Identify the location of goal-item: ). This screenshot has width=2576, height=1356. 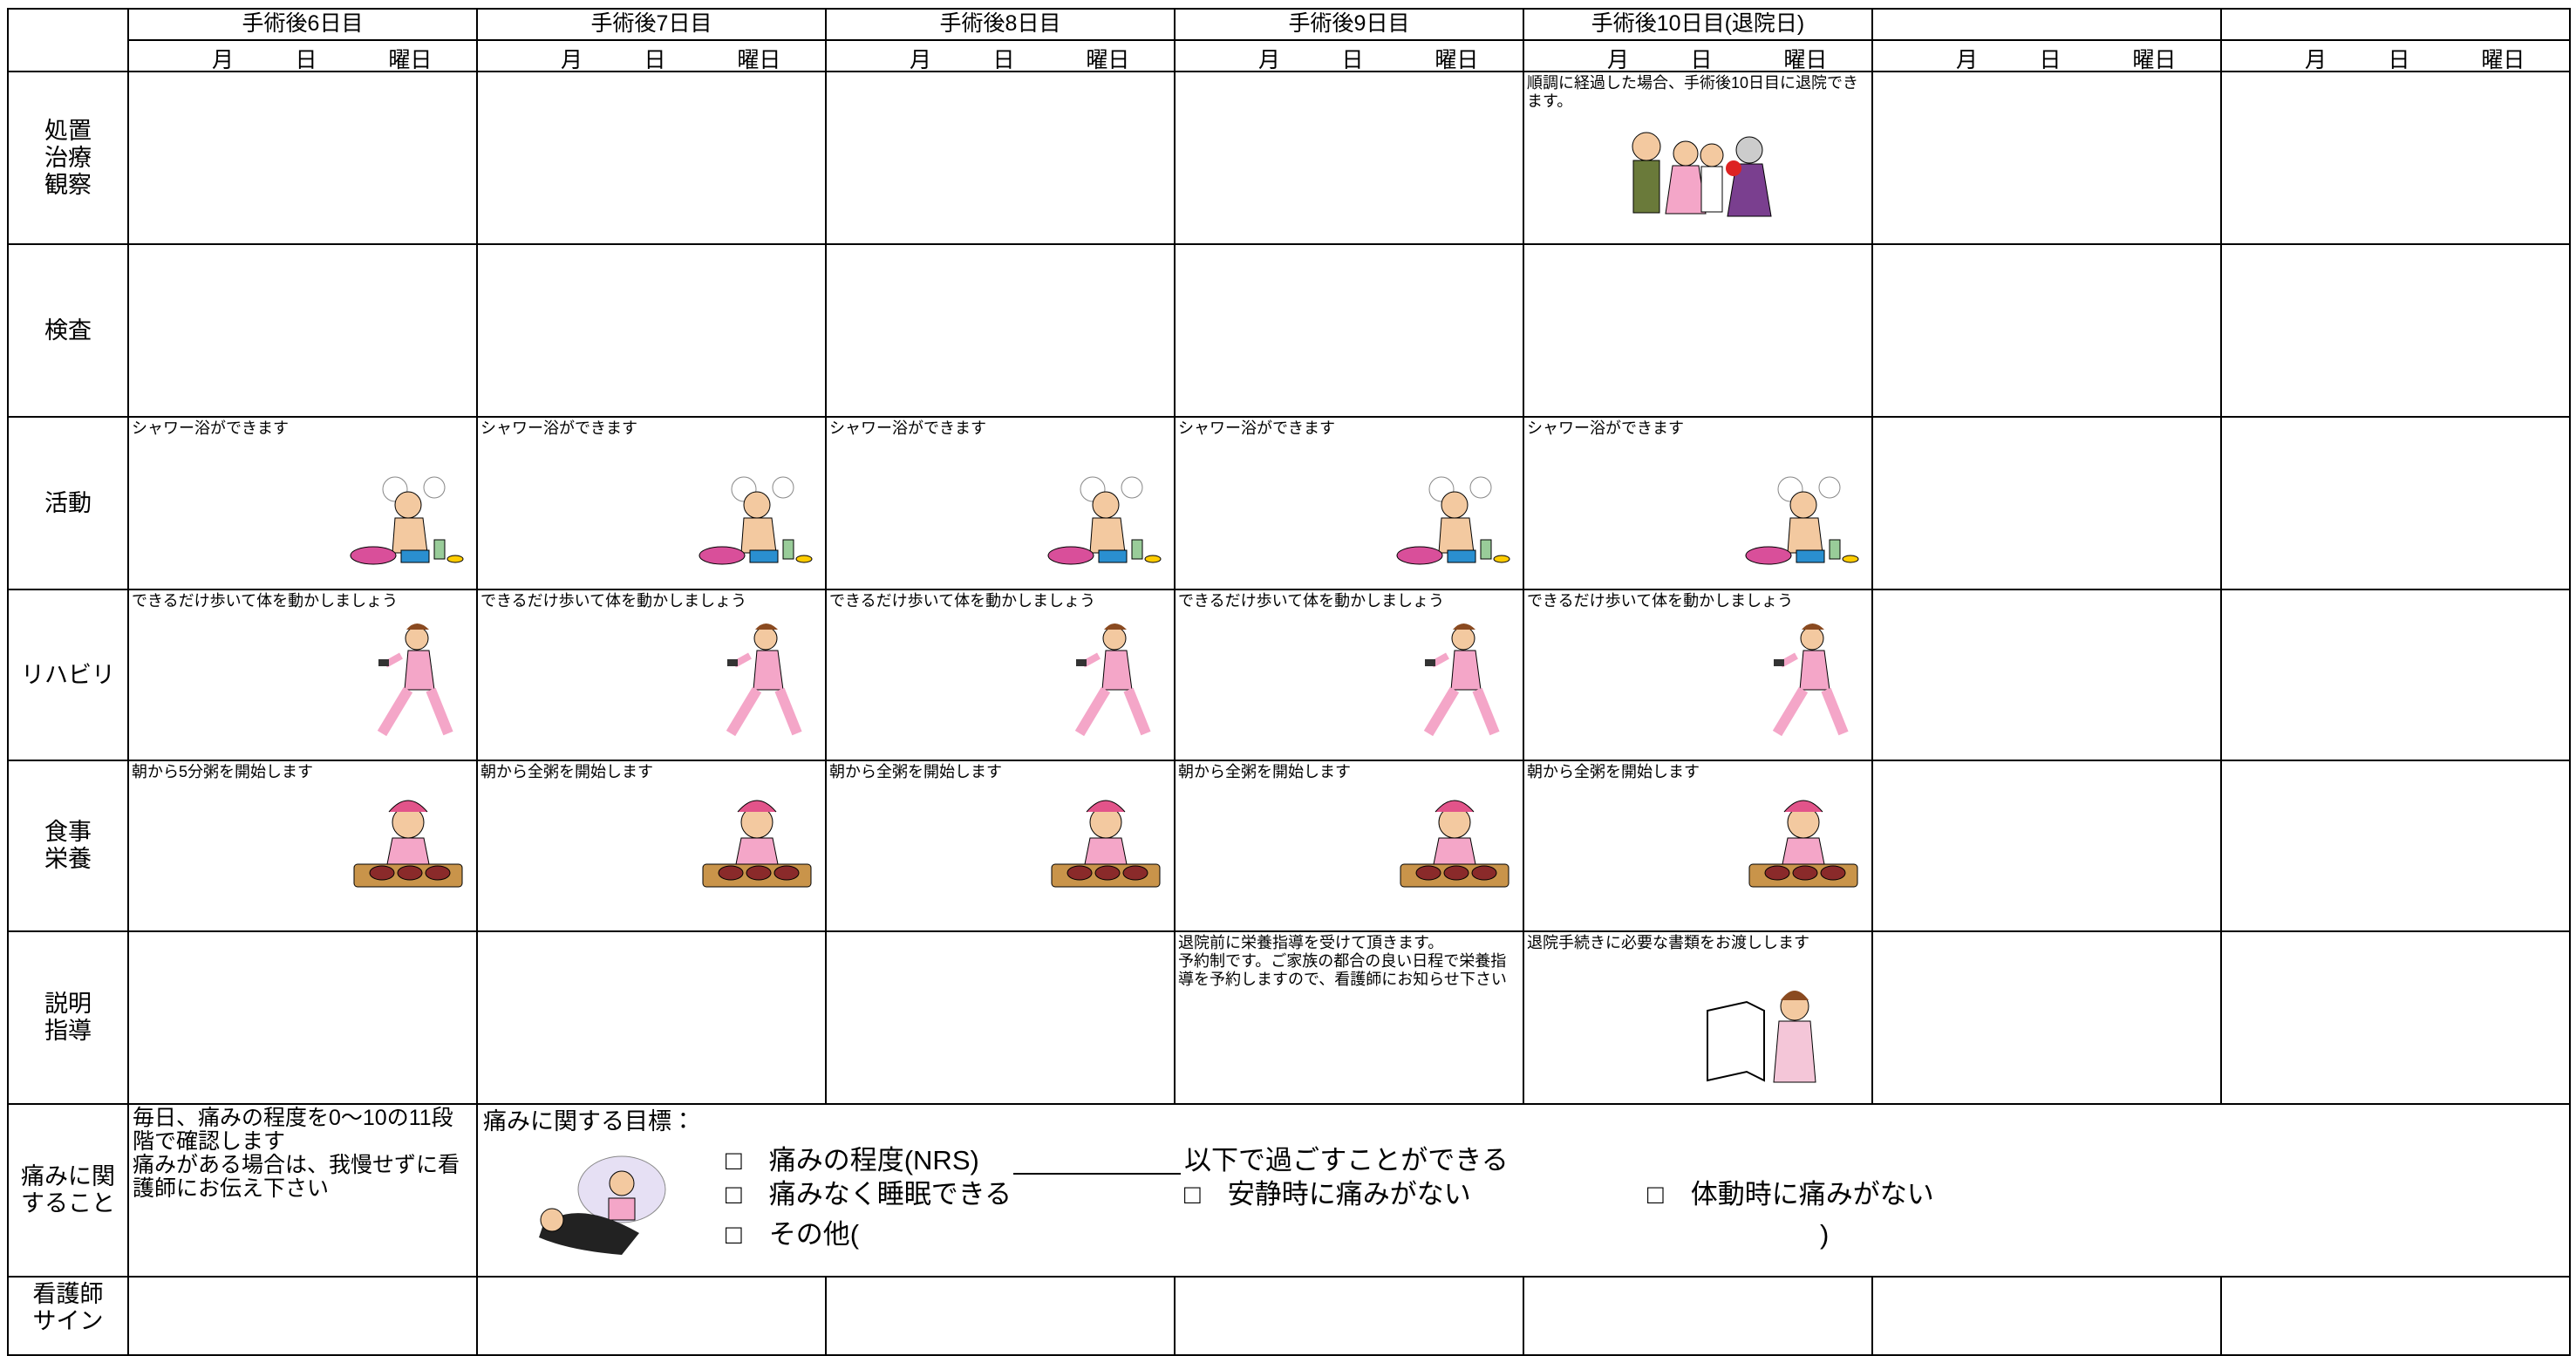
(1825, 1234).